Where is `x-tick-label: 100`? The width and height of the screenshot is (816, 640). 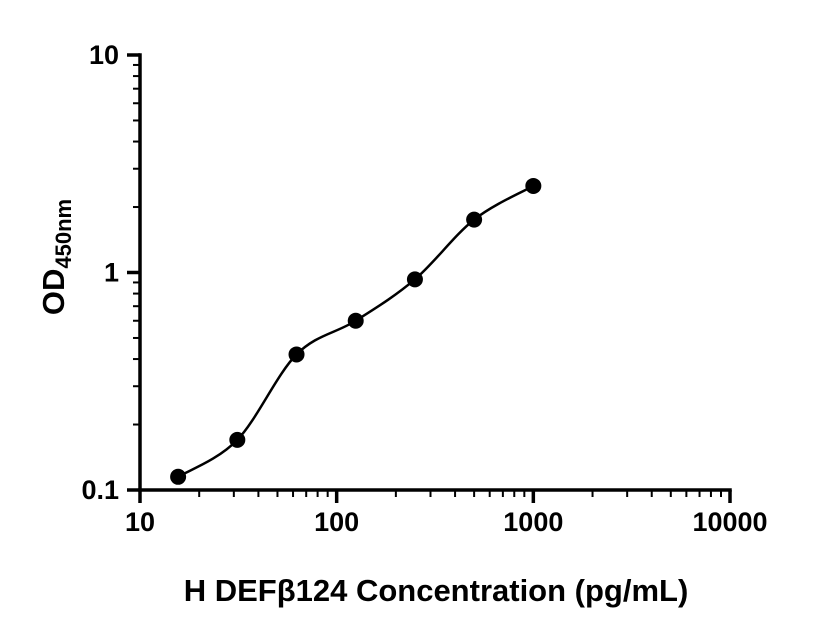 x-tick-label: 100 is located at coordinates (336, 522).